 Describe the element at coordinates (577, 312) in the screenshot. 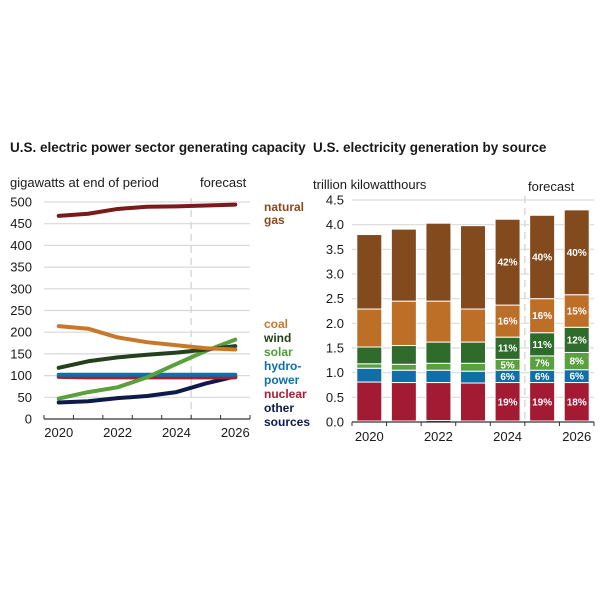

I see `bar-data-label: 15%` at that location.